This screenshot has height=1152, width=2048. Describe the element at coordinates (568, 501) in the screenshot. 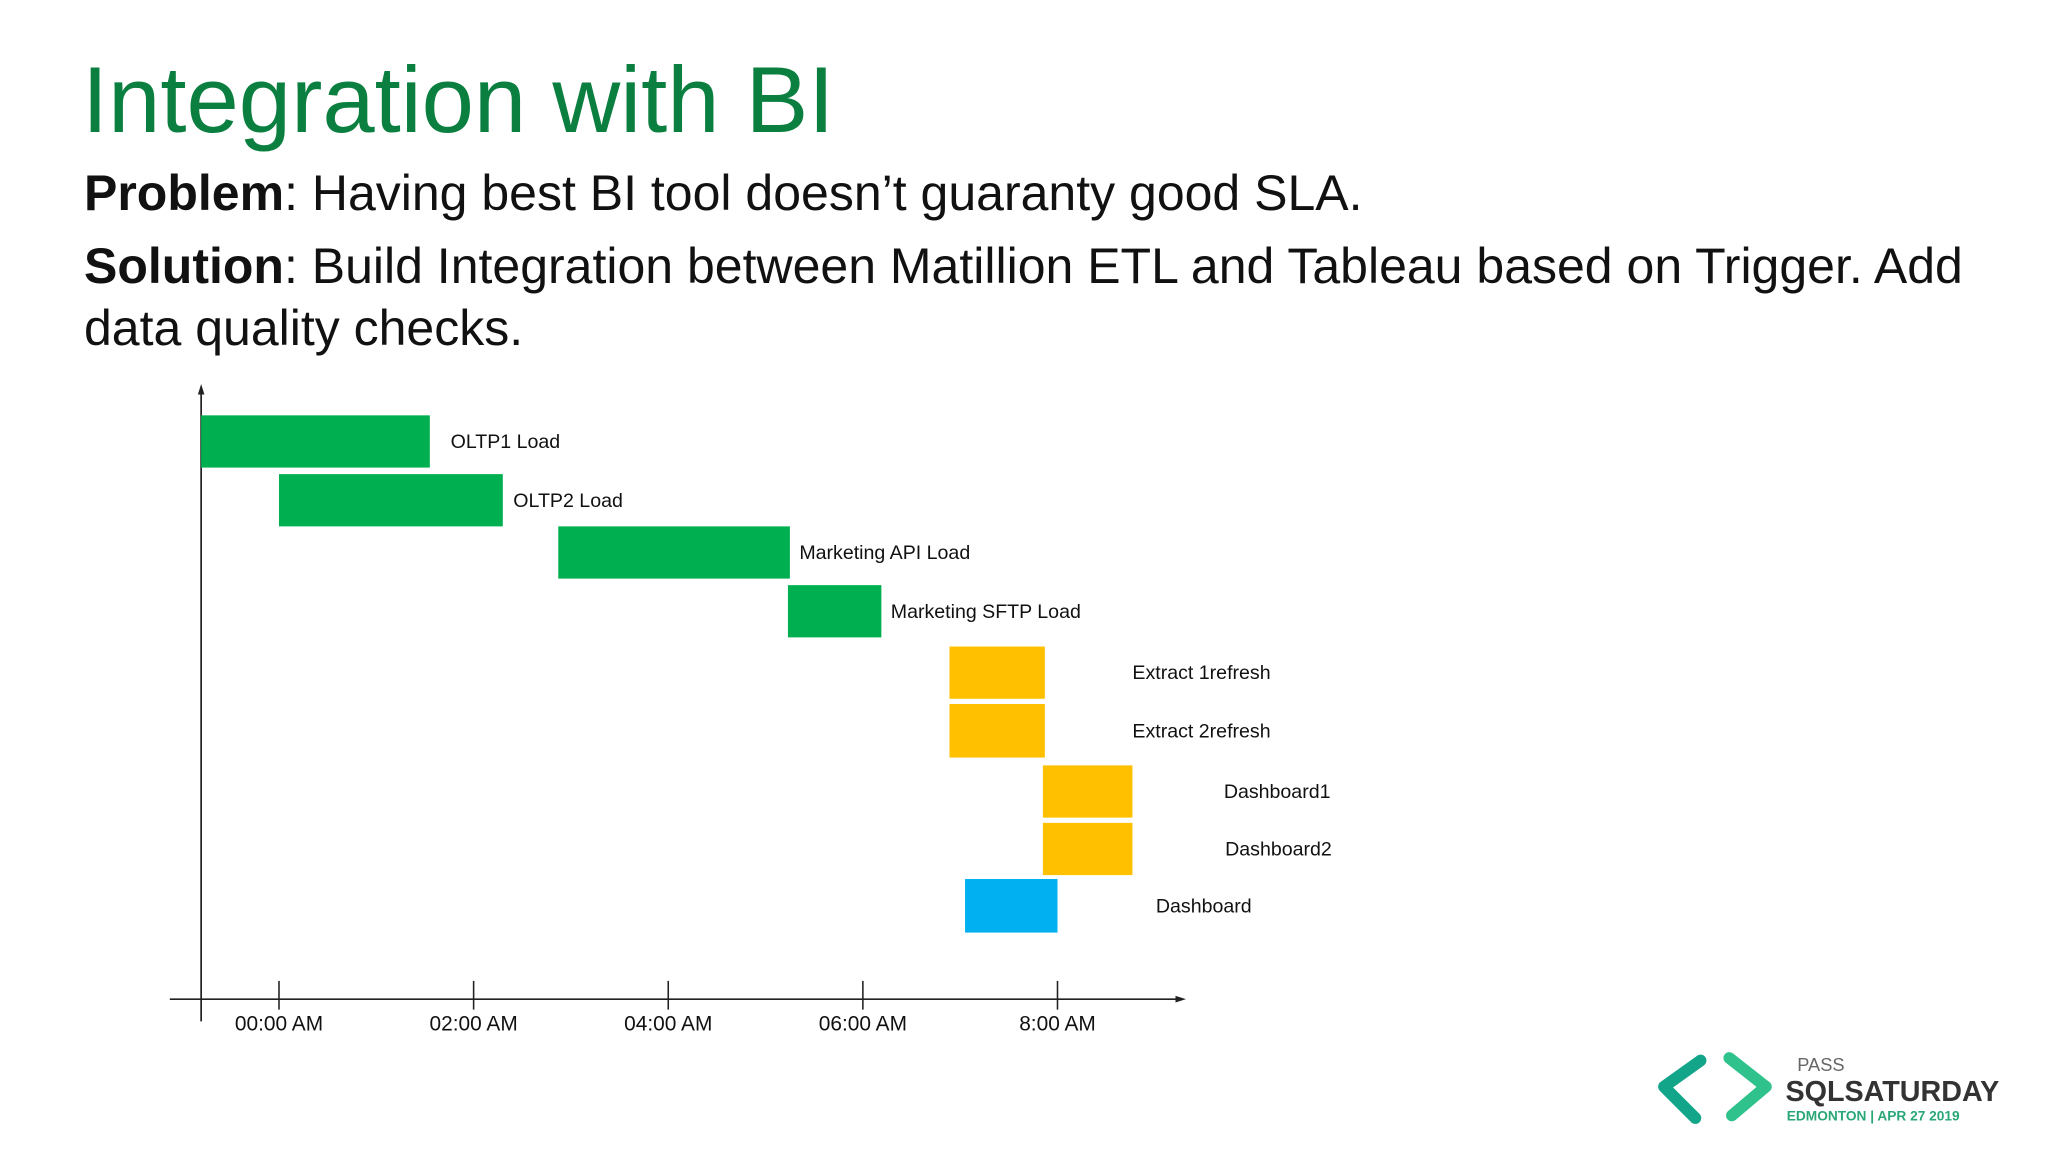

I see `task-label: OLTP2 Load` at that location.